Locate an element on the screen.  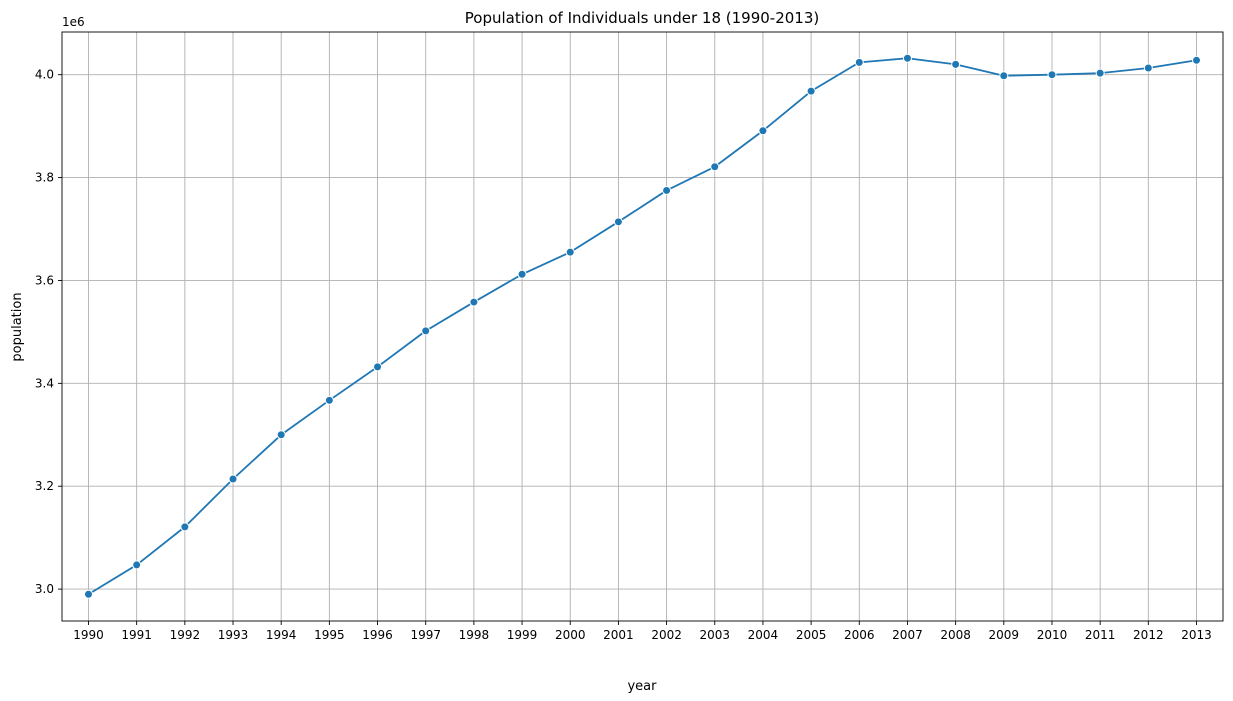
y-offset-label: 1e6 is located at coordinates (73, 22).